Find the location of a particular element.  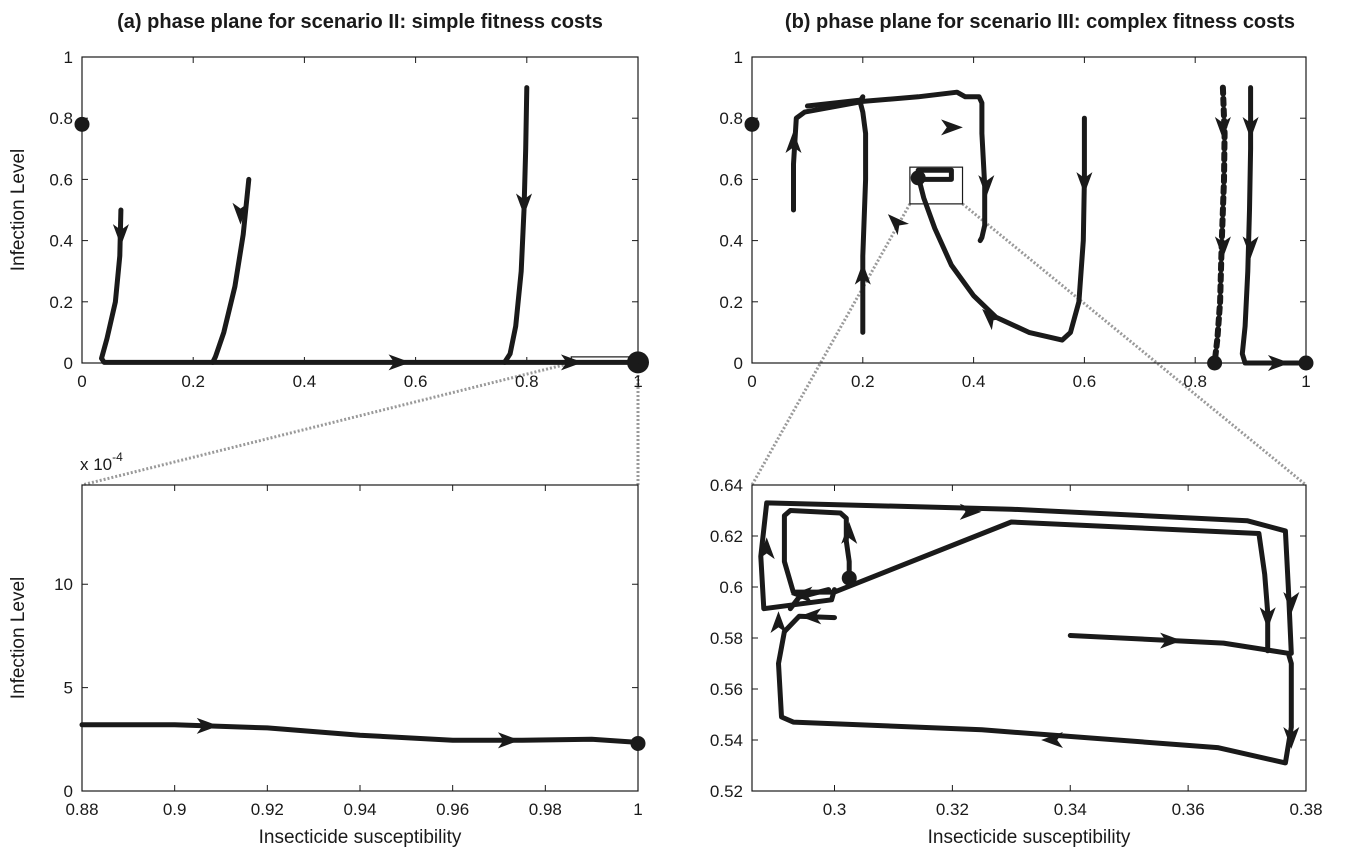

x-tick-label: 0.9 is located at coordinates (175, 809).